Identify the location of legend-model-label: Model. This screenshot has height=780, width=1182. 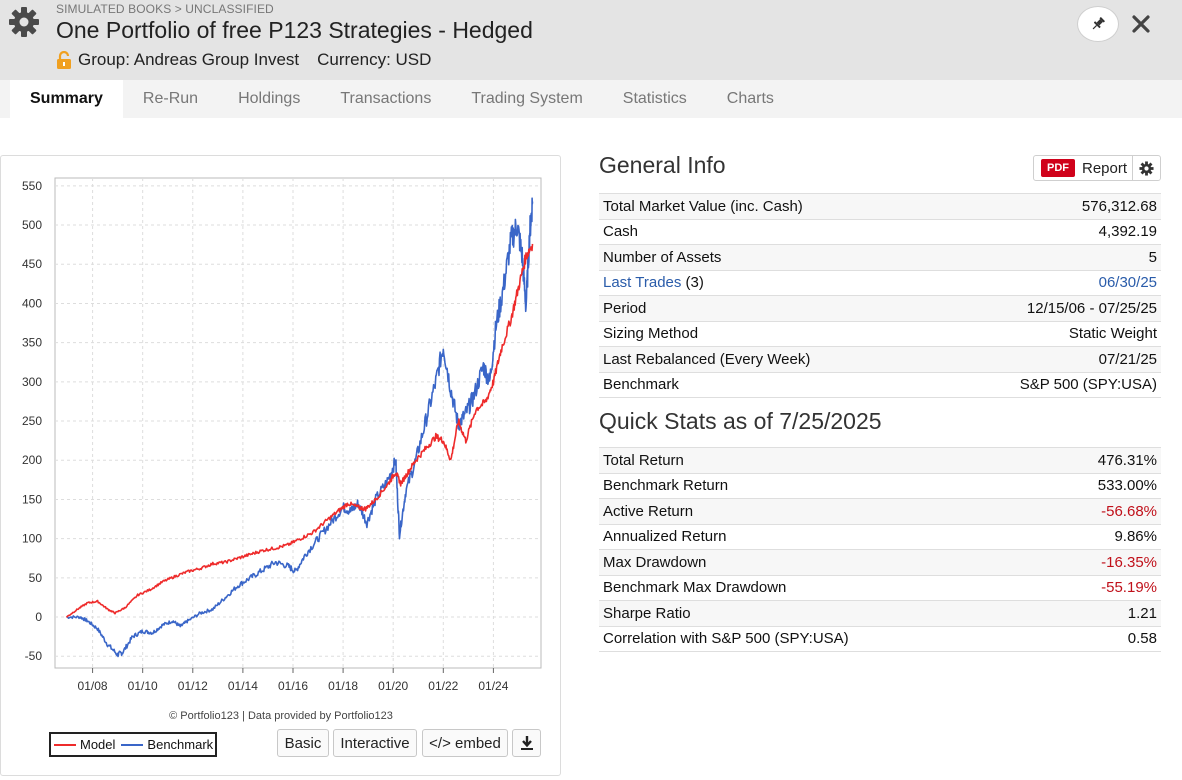
(98, 744).